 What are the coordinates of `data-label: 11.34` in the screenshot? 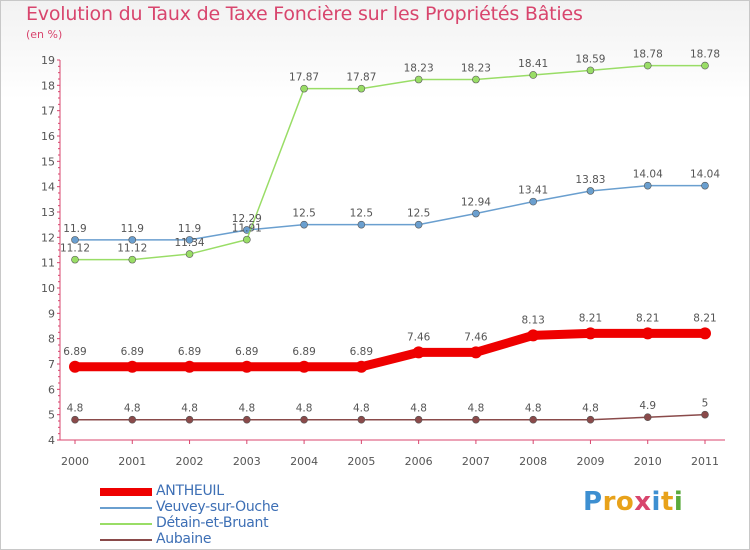 It's located at (190, 243).